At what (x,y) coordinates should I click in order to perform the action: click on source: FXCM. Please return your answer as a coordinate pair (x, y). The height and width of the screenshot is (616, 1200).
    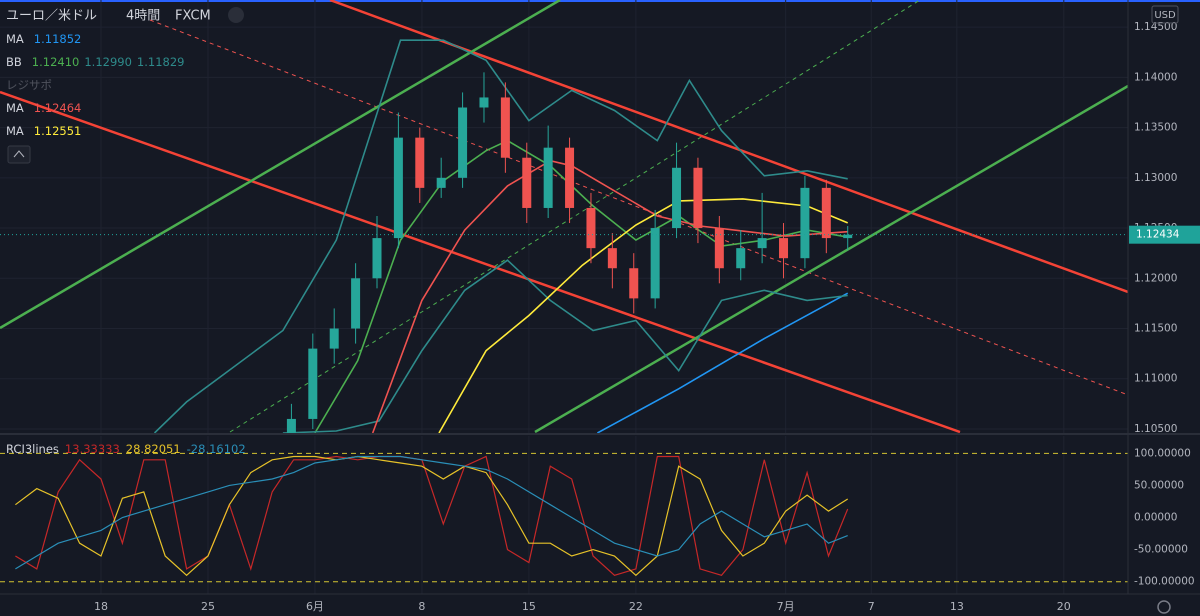
    Looking at the image, I should click on (193, 16).